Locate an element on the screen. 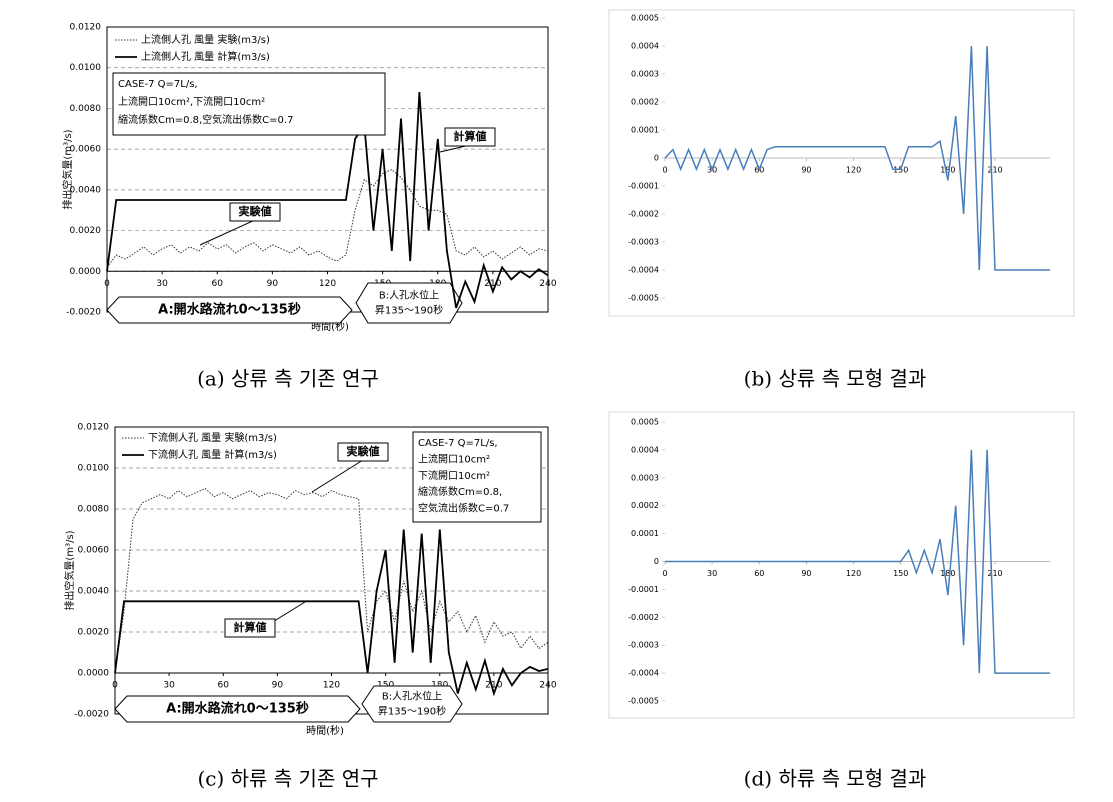 The height and width of the screenshot is (802, 1113). caption: (b) 상류 측 모형 결과 is located at coordinates (835, 379).